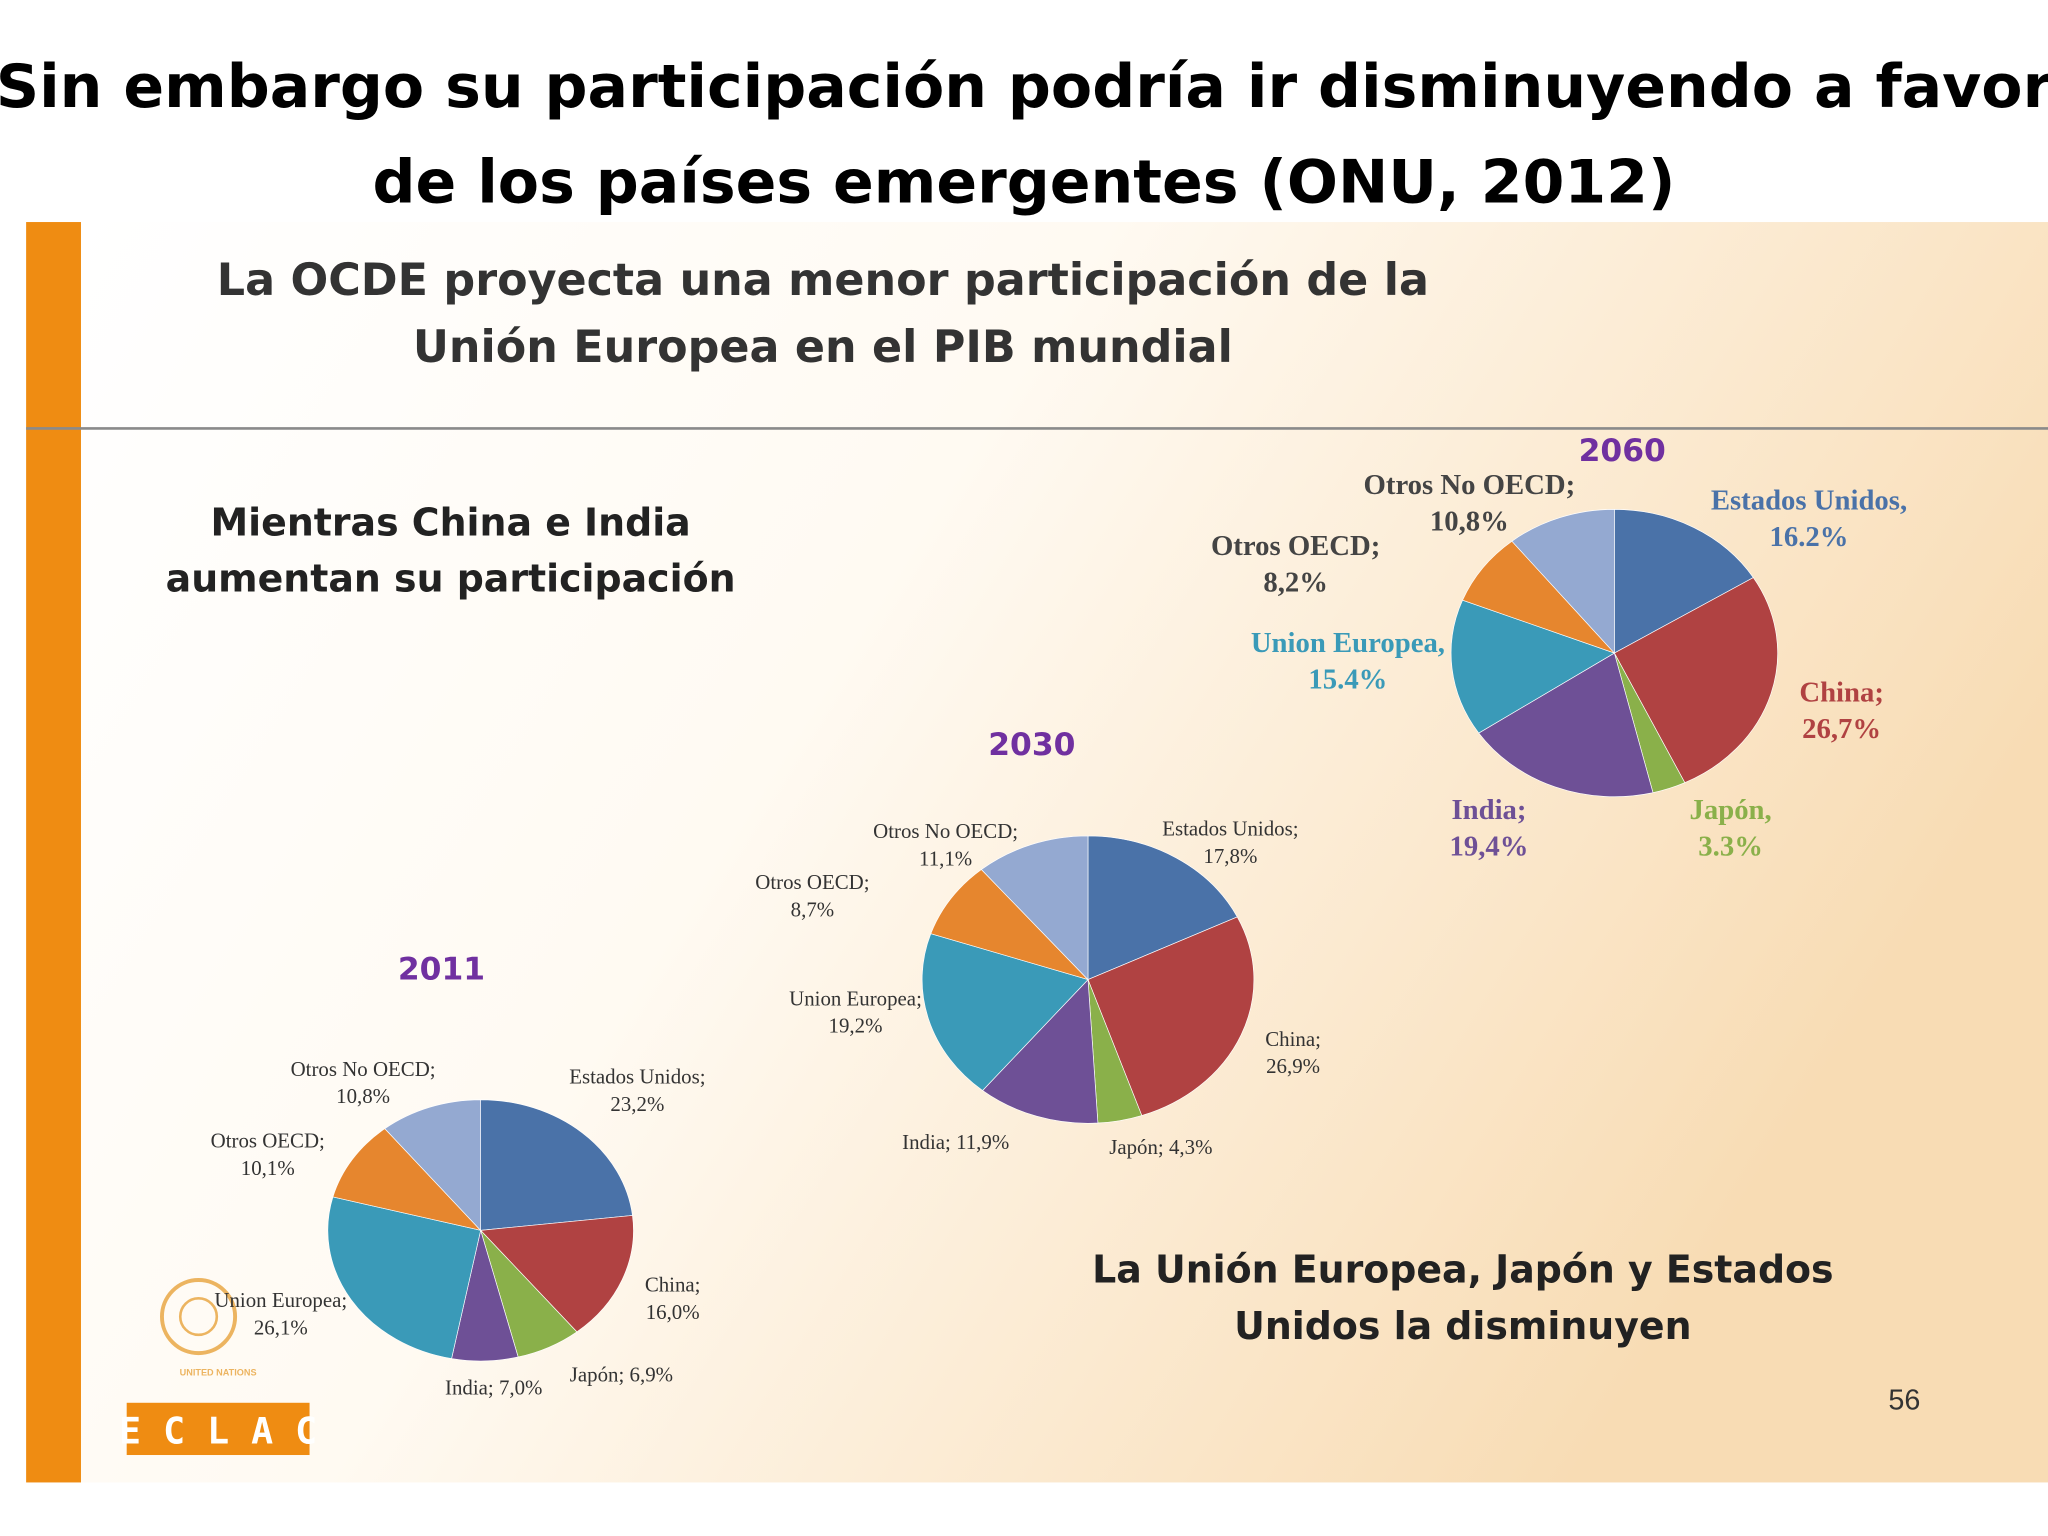 The width and height of the screenshot is (2048, 1536). What do you see at coordinates (1348, 643) in the screenshot?
I see `slice-label: Union Europea,` at bounding box center [1348, 643].